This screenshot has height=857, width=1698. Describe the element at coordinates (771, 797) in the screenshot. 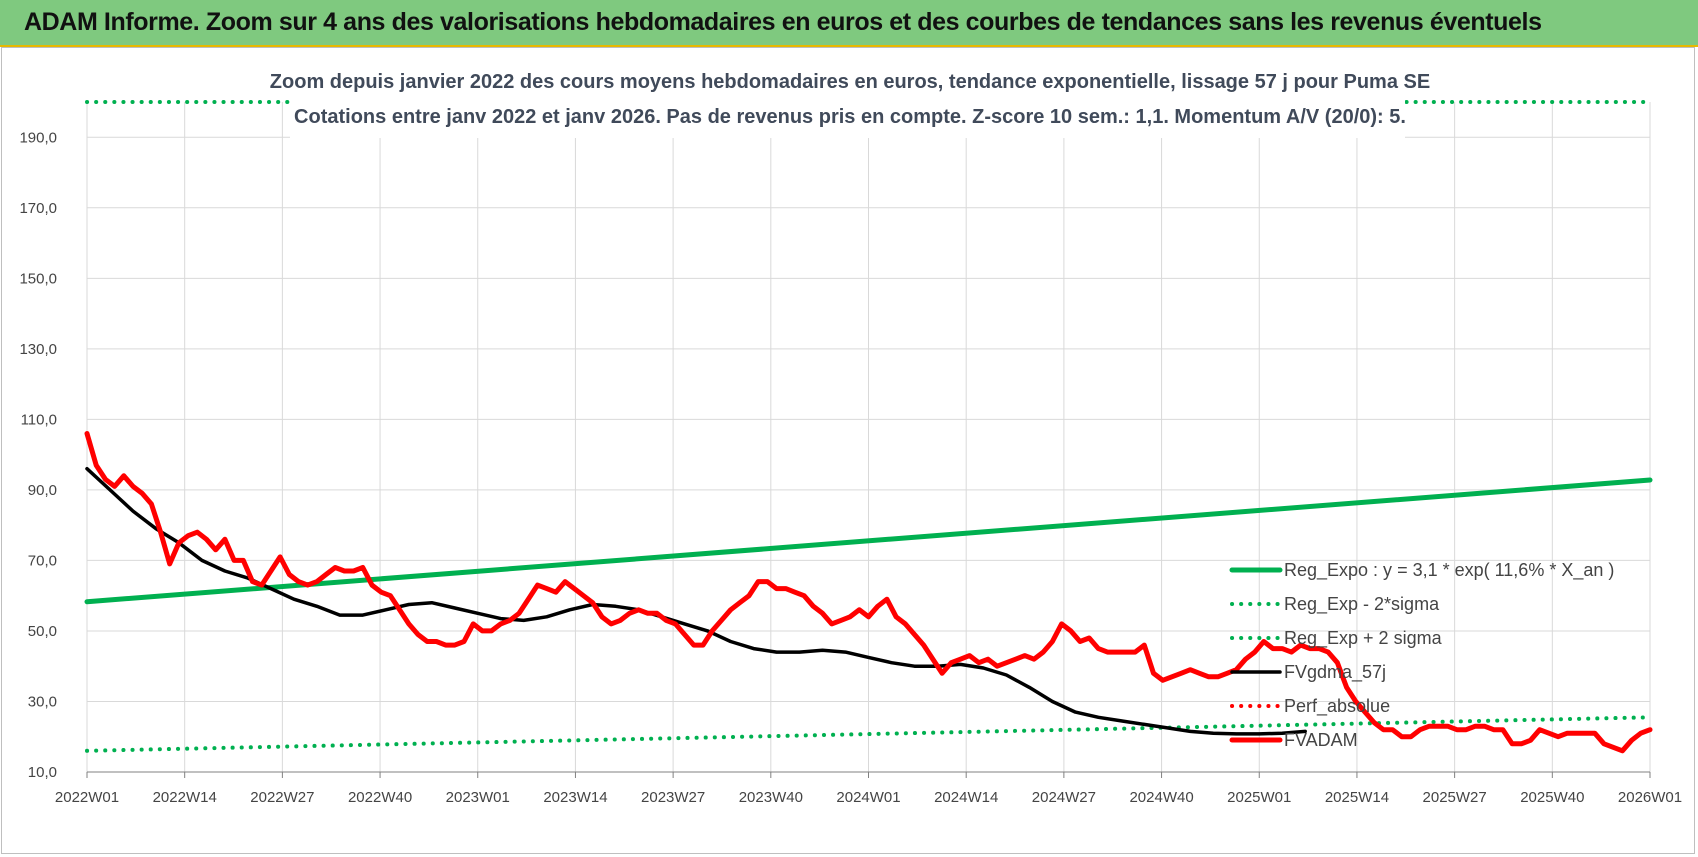

I see `x-tick-label: 2023W40` at that location.